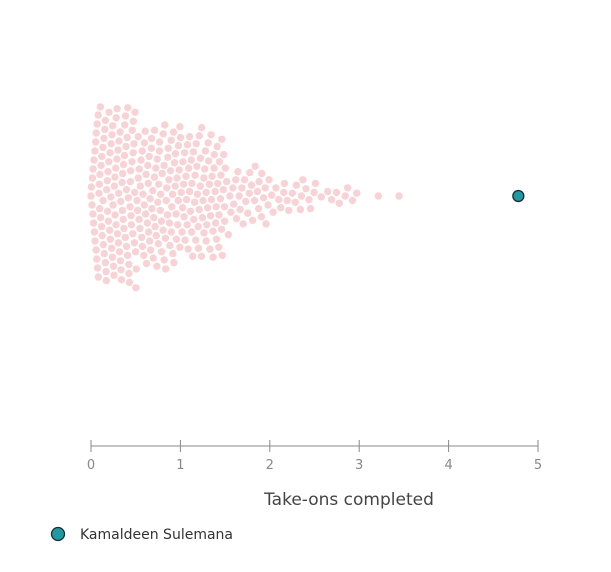 This screenshot has height=572, width=611. Describe the element at coordinates (143, 535) in the screenshot. I see `legend: Kamaldeen Sulemana` at that location.